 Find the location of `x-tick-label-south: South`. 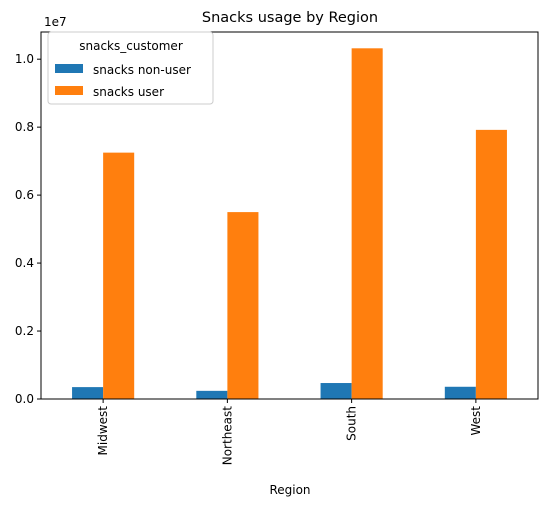

x-tick-label-south: South is located at coordinates (352, 423).